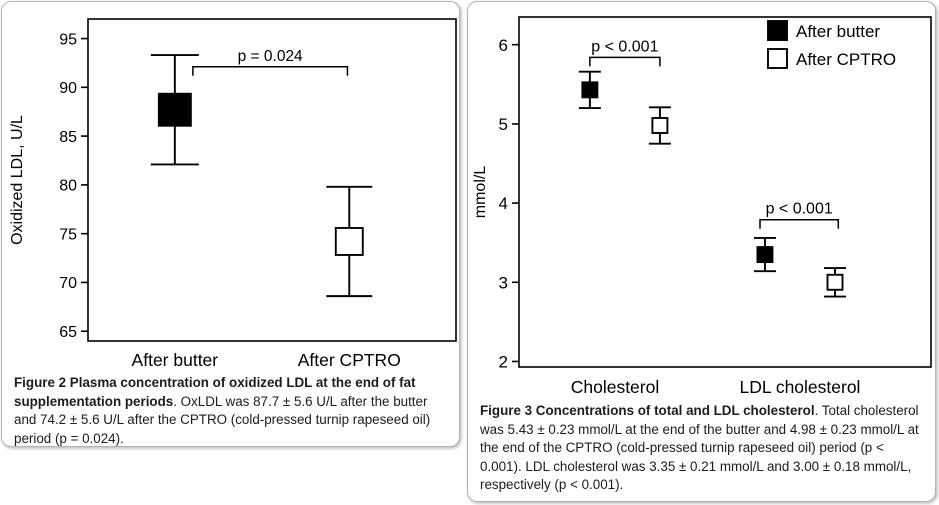  What do you see at coordinates (68, 234) in the screenshot?
I see `y-tick-label: 75` at bounding box center [68, 234].